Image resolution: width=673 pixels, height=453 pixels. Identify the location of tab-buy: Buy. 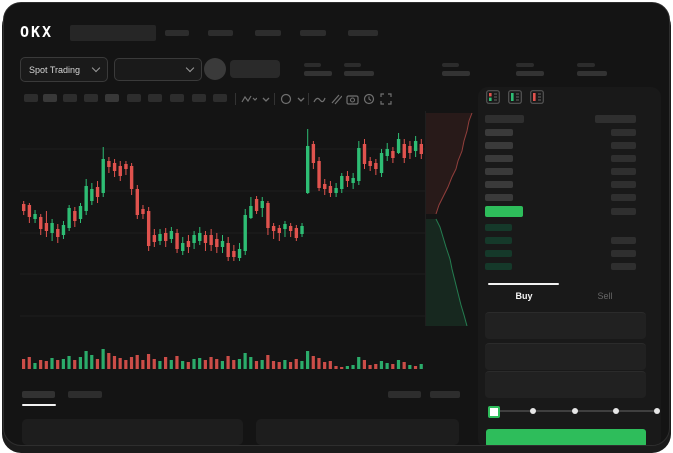
(524, 296).